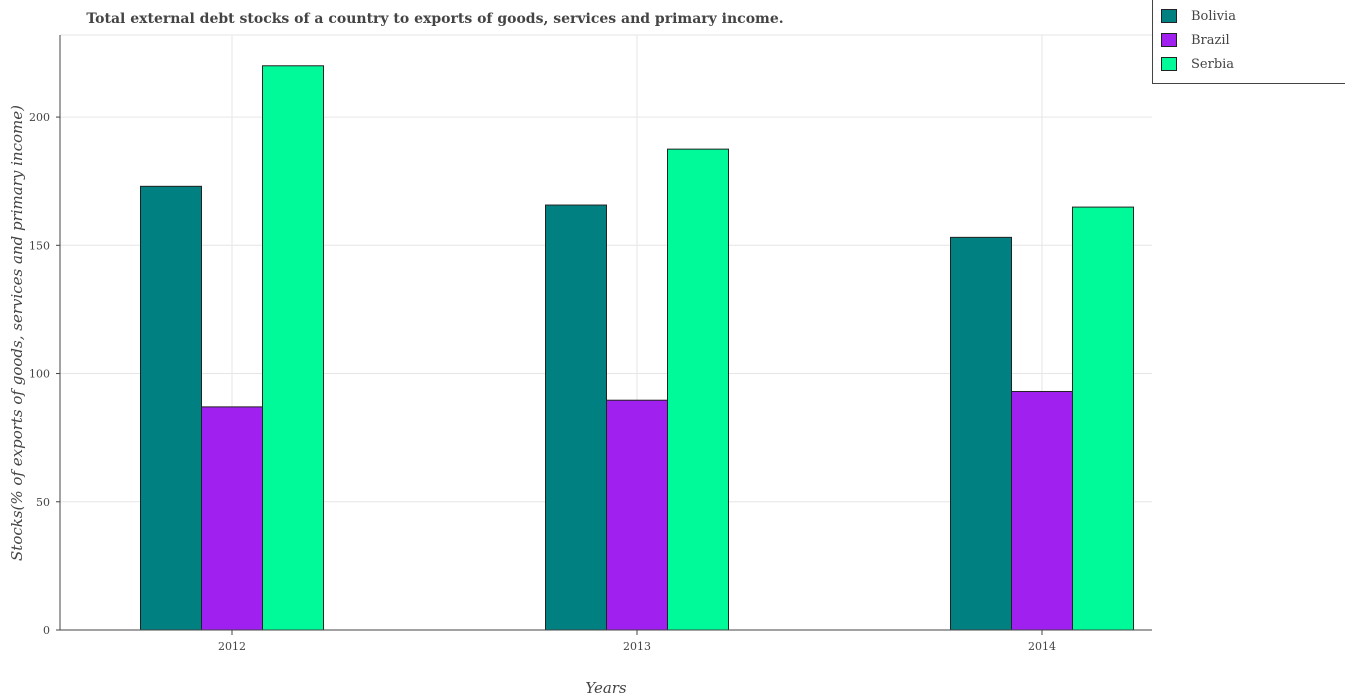  I want to click on bar-serbia-2013, so click(698, 389).